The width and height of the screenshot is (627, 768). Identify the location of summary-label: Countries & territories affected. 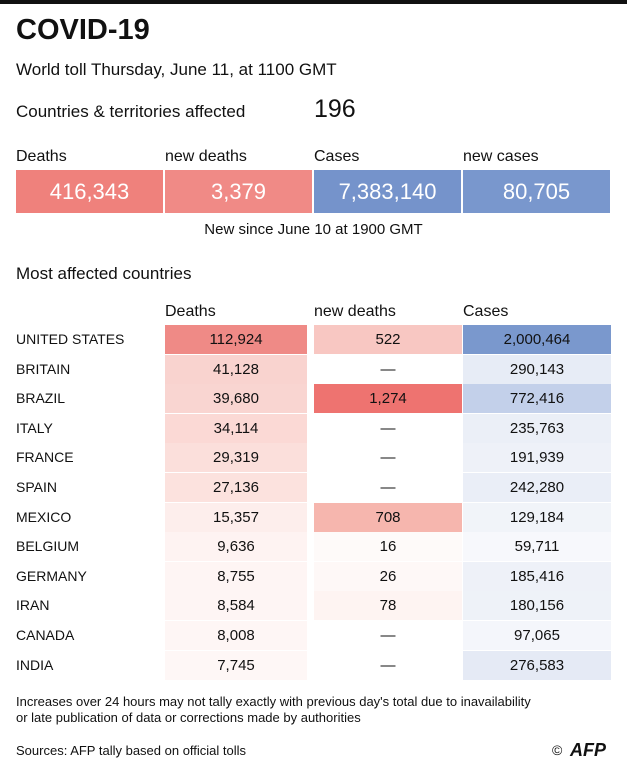
(131, 111).